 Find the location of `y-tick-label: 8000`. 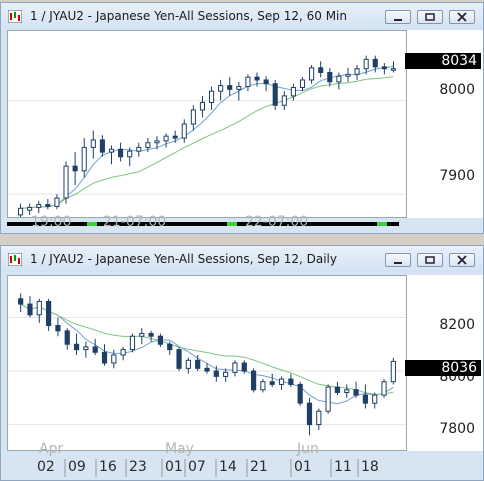

y-tick-label: 8000 is located at coordinates (457, 90).